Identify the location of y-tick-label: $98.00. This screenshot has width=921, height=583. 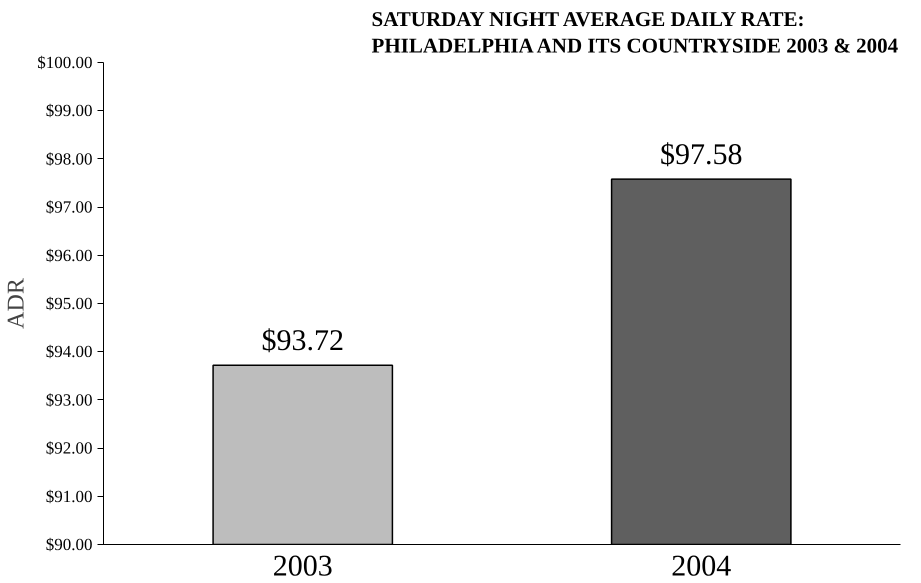
(69, 158).